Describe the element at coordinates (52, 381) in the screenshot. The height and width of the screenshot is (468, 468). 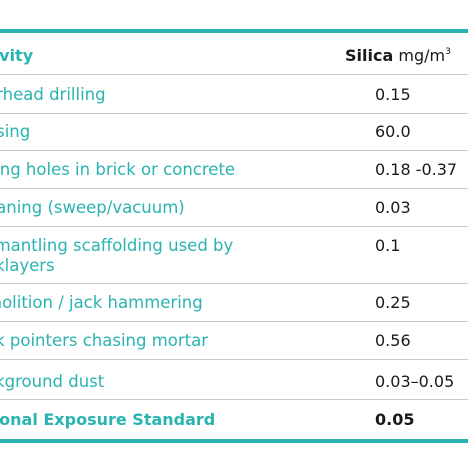
I see `activity-cell: ckground dust` at that location.